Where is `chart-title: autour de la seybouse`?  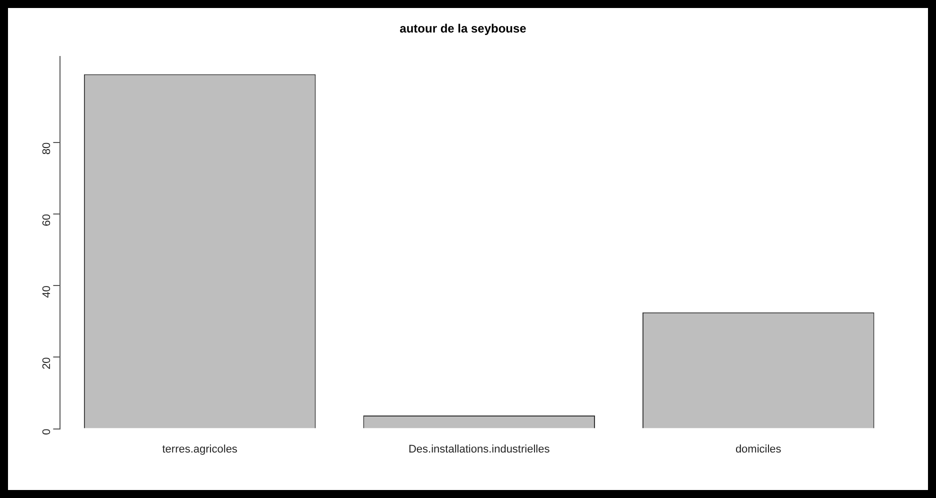 chart-title: autour de la seybouse is located at coordinates (463, 29).